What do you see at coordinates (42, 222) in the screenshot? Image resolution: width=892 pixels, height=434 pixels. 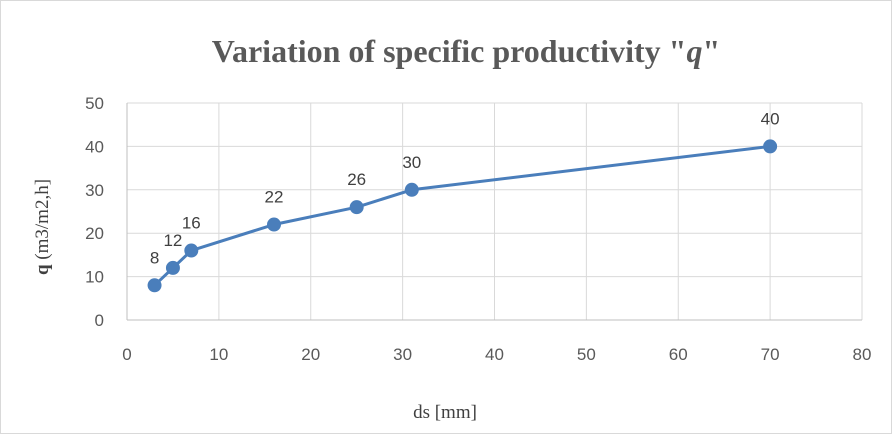 I see `y-axis-label-unit: (m3/m2,h]` at bounding box center [42, 222].